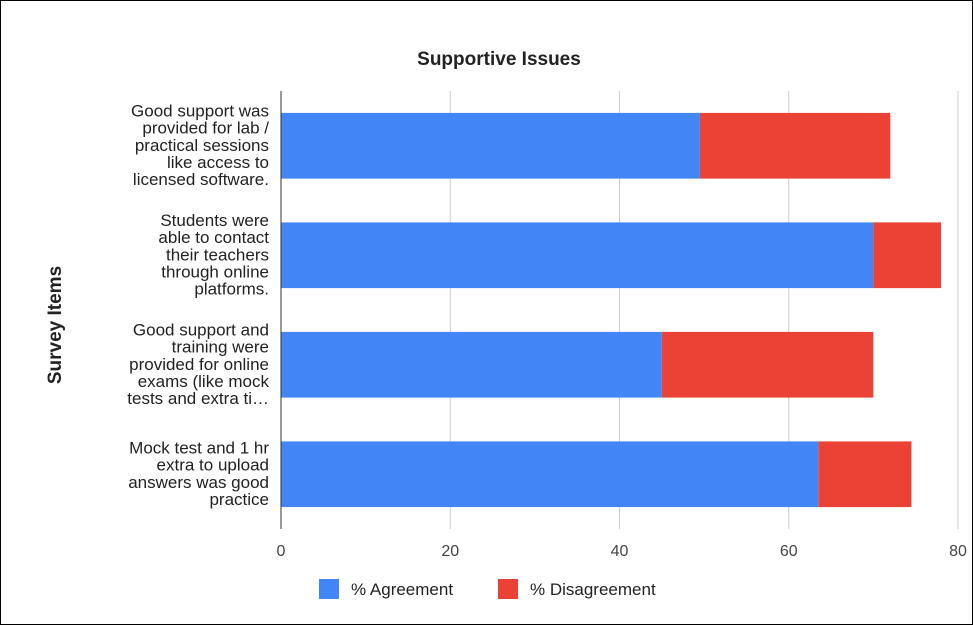  What do you see at coordinates (281, 551) in the screenshot?
I see `x-tick-label: 0` at bounding box center [281, 551].